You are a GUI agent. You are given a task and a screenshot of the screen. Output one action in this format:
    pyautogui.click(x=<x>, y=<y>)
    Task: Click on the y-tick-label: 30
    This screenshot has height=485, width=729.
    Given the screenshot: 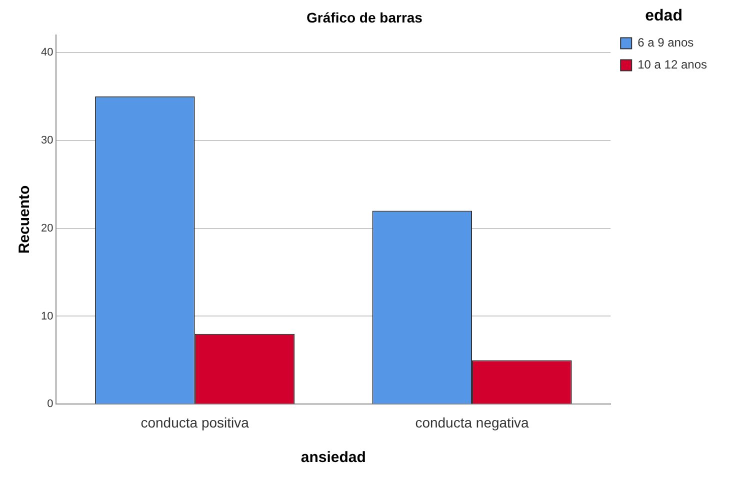 What is the action you would take?
    pyautogui.click(x=47, y=140)
    